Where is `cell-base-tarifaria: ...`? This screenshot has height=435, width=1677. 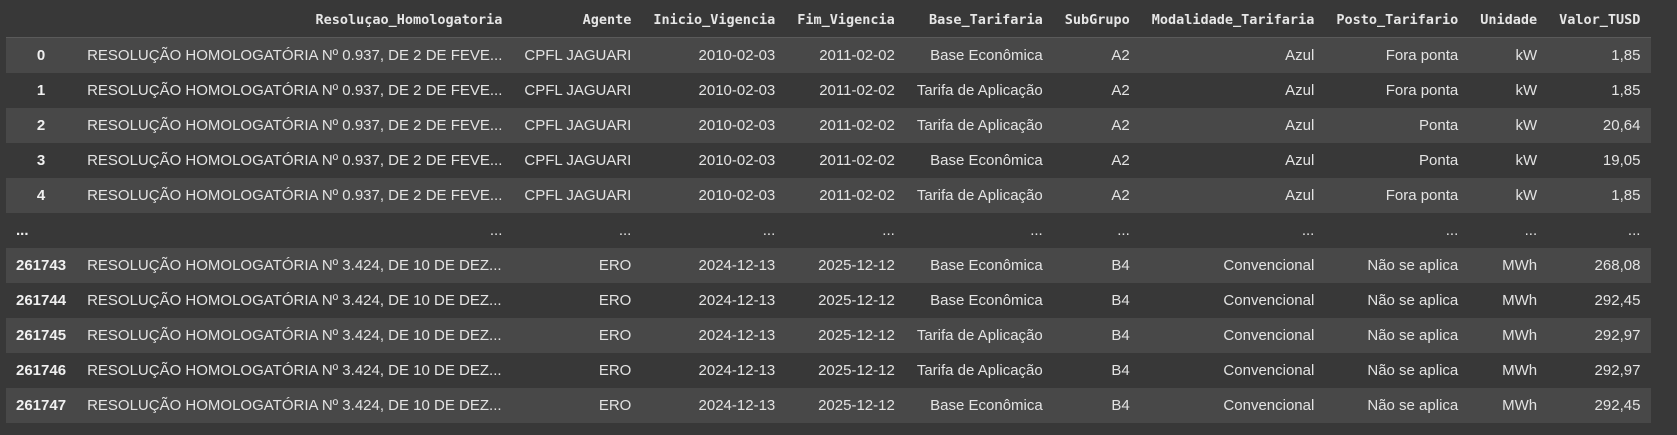 cell-base-tarifaria: ... is located at coordinates (1036, 230).